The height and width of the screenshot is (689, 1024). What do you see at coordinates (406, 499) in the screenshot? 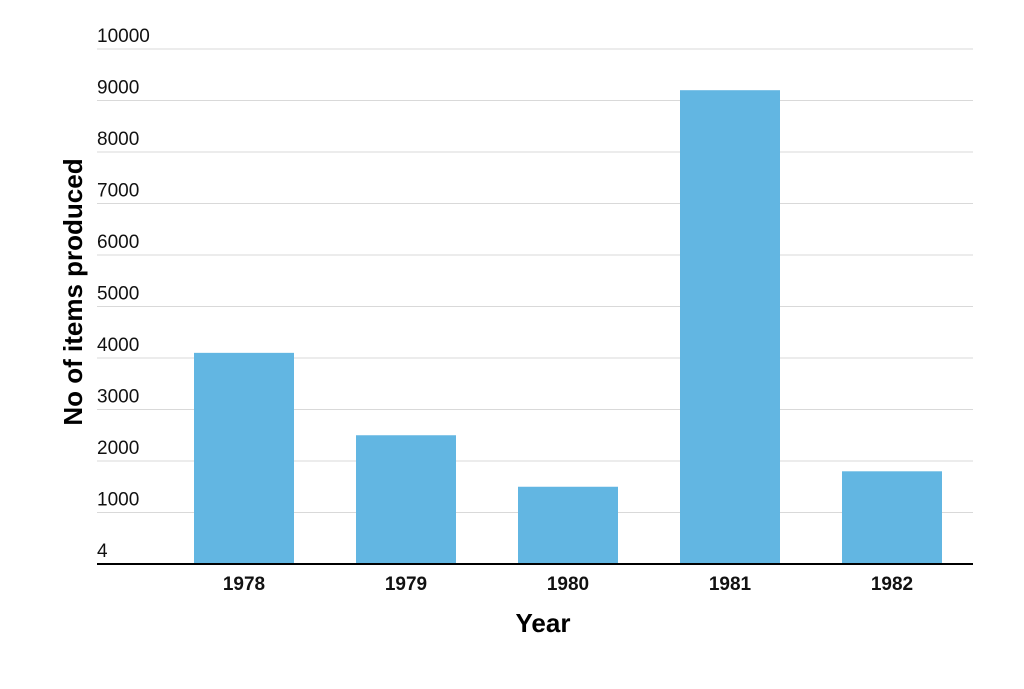
I see `bar-1979` at bounding box center [406, 499].